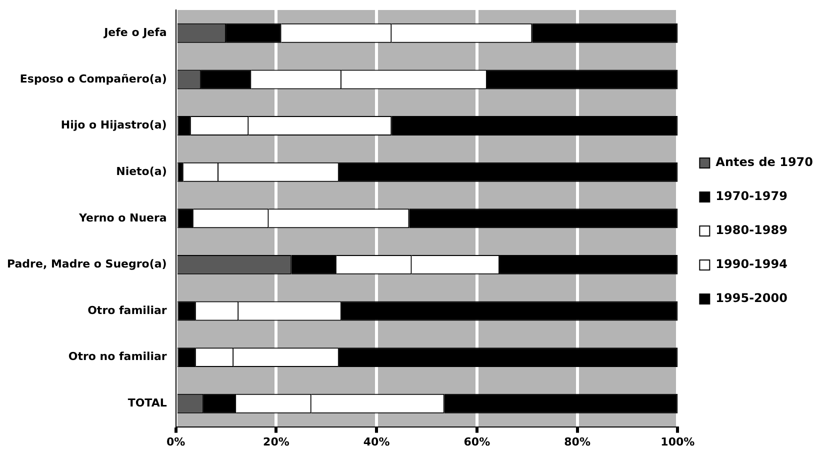 This screenshot has height=456, width=827. Describe the element at coordinates (477, 441) in the screenshot. I see `x-tick-label: 60%` at that location.